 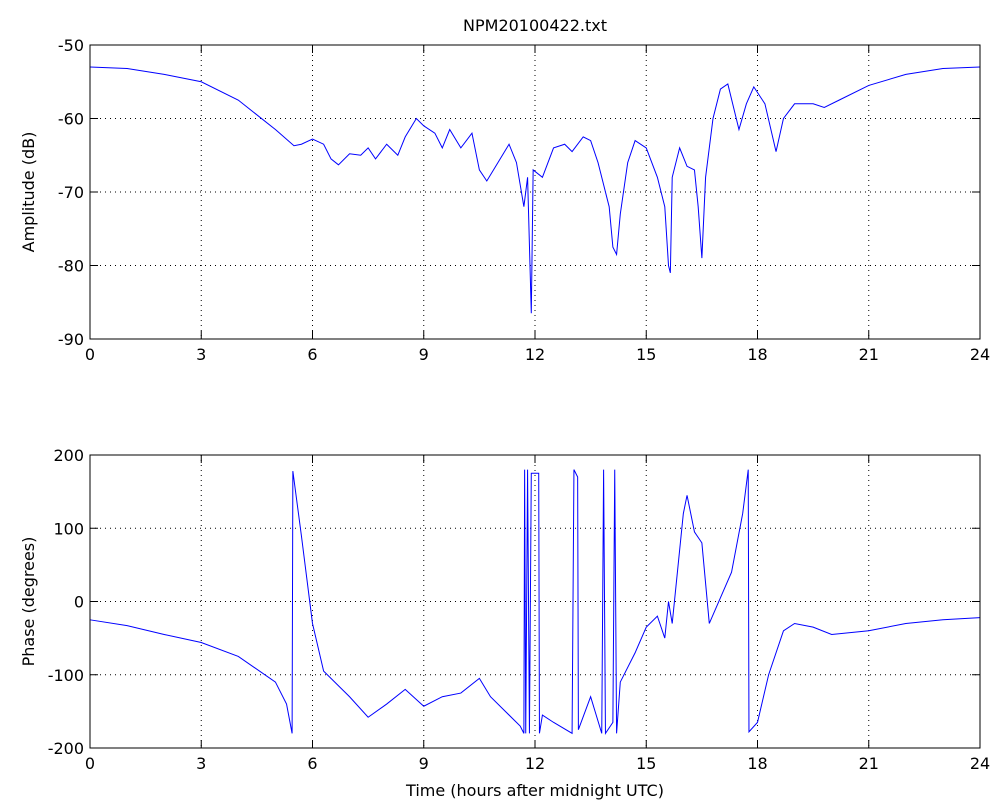 I want to click on chart-title: NPM20100422.txt, so click(x=535, y=25).